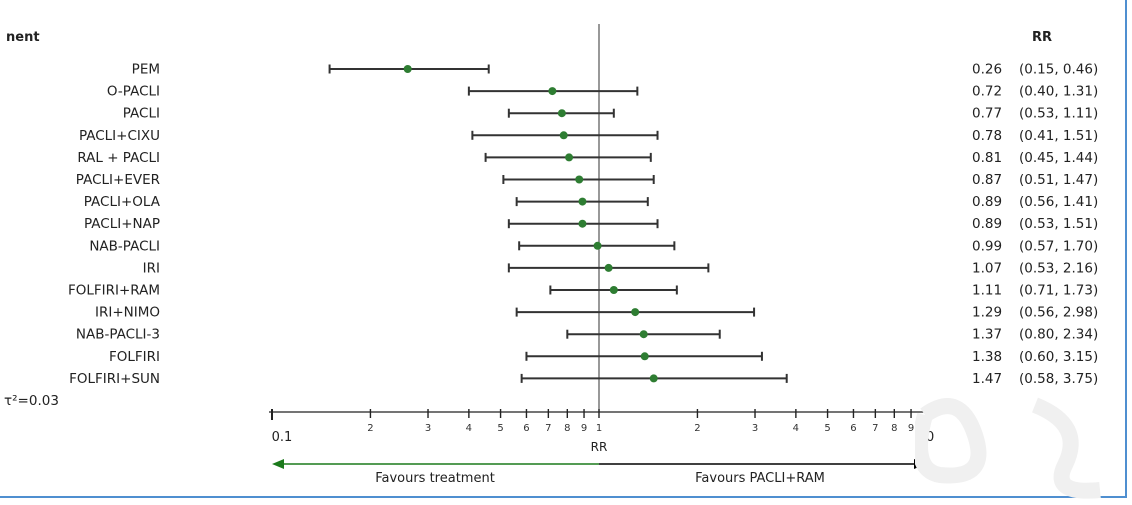 The image size is (1132, 505). Describe the element at coordinates (987, 158) in the screenshot. I see `rr-value: 0.81` at that location.